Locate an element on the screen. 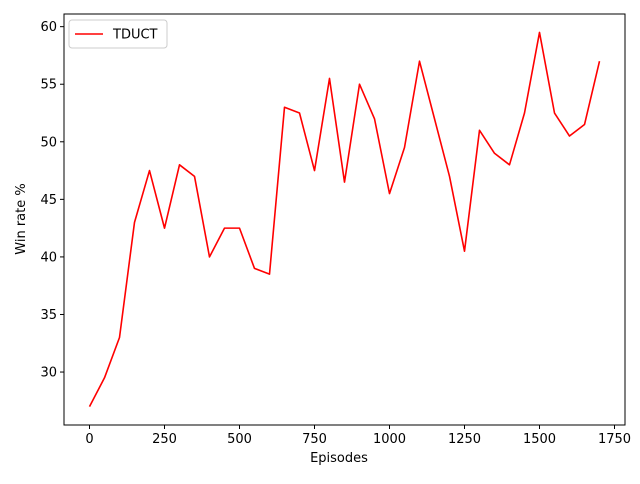  y-tick-label-4: 50 is located at coordinates (48, 142).